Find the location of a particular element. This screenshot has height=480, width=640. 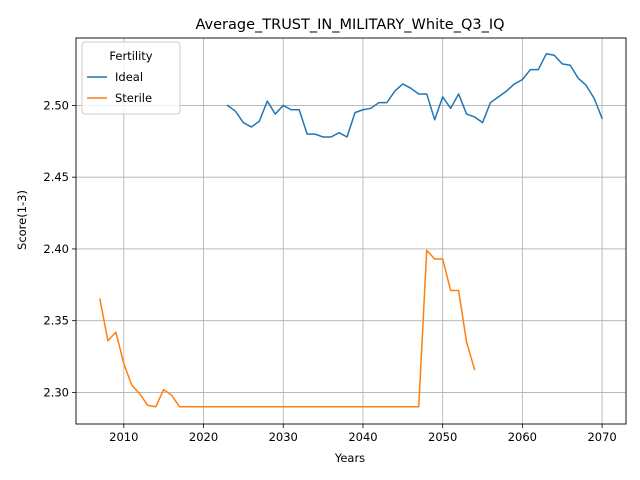

legend-label-ideal: Ideal is located at coordinates (129, 77).